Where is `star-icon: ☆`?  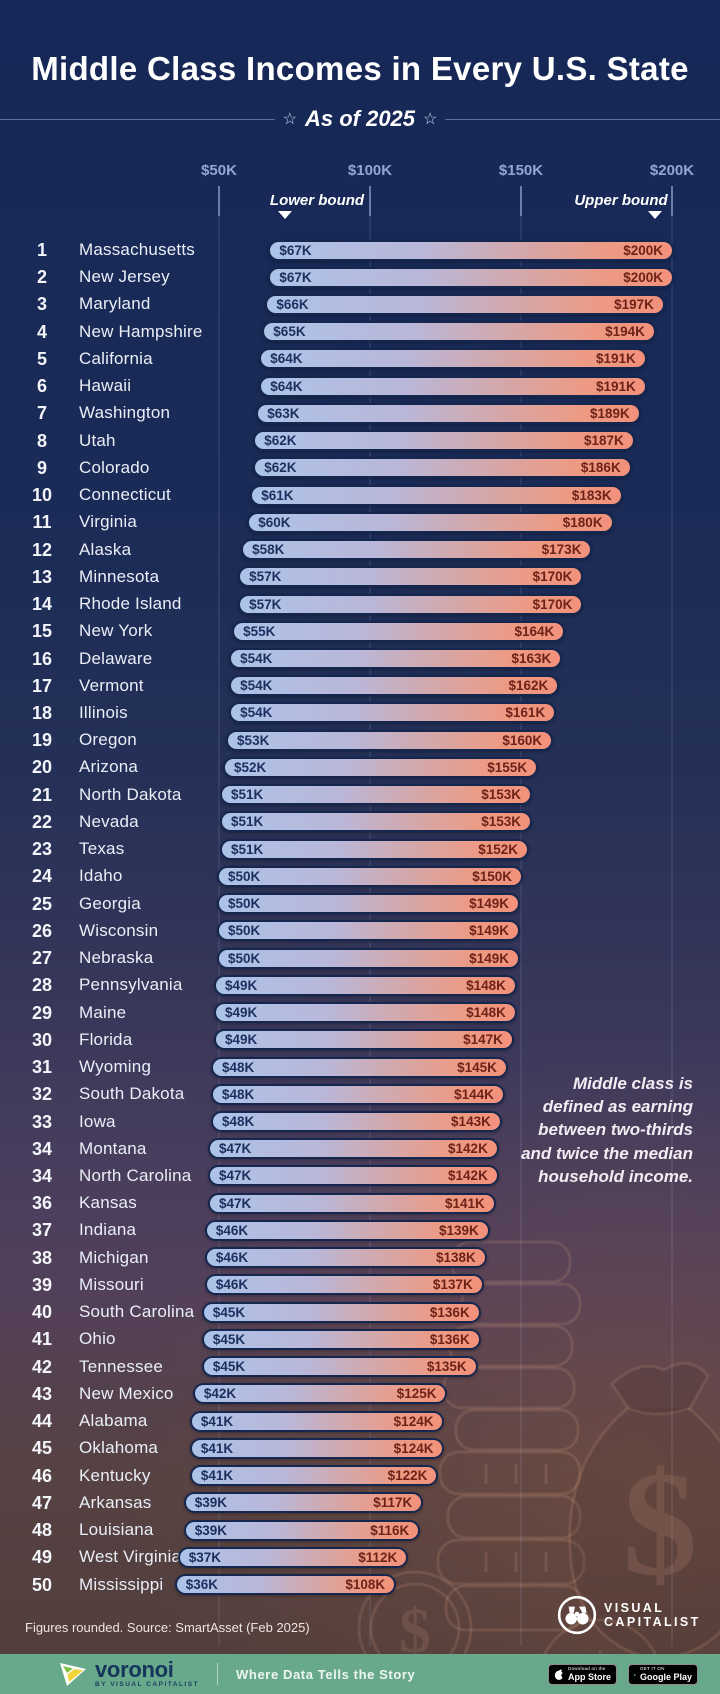 star-icon: ☆ is located at coordinates (289, 119).